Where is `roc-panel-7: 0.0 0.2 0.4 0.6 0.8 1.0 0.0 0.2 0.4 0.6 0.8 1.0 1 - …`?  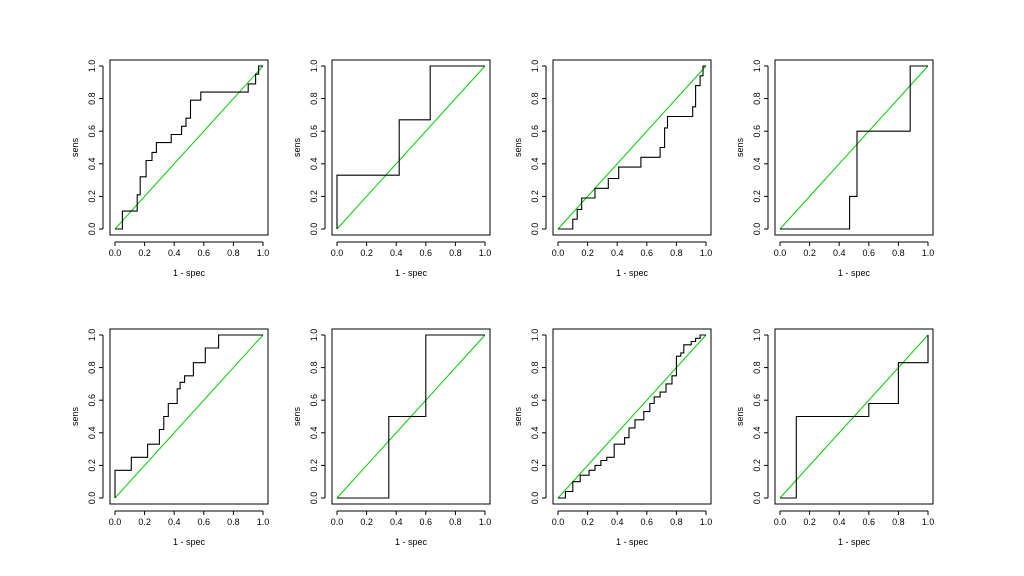
roc-panel-7: 0.0 0.2 0.4 0.6 0.8 1.0 0.0 0.2 0.4 0.6 0.8 1.0 1 - … is located at coordinates (613, 437).